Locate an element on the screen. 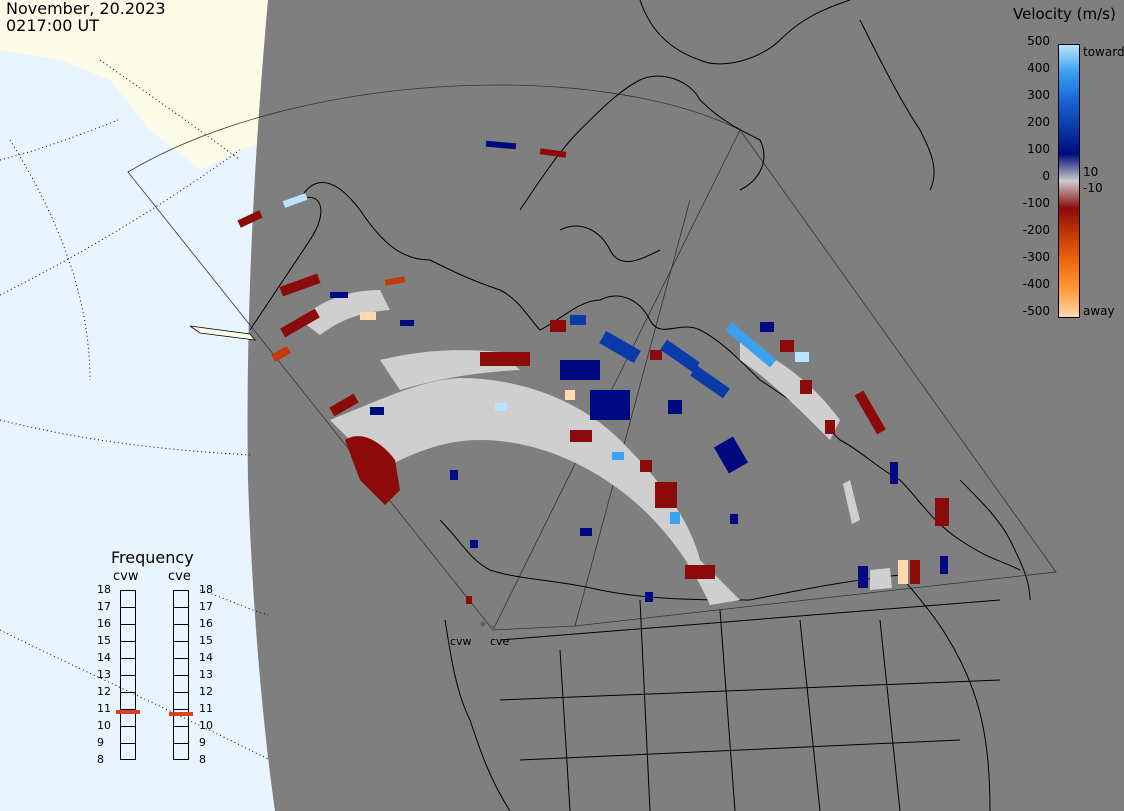  colorbar-tick-label: -500 is located at coordinates (1036, 311).